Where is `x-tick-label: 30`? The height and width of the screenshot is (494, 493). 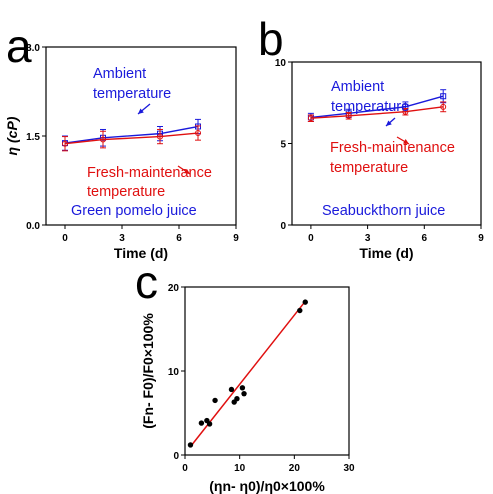
x-tick-label: 30 is located at coordinates (349, 468).